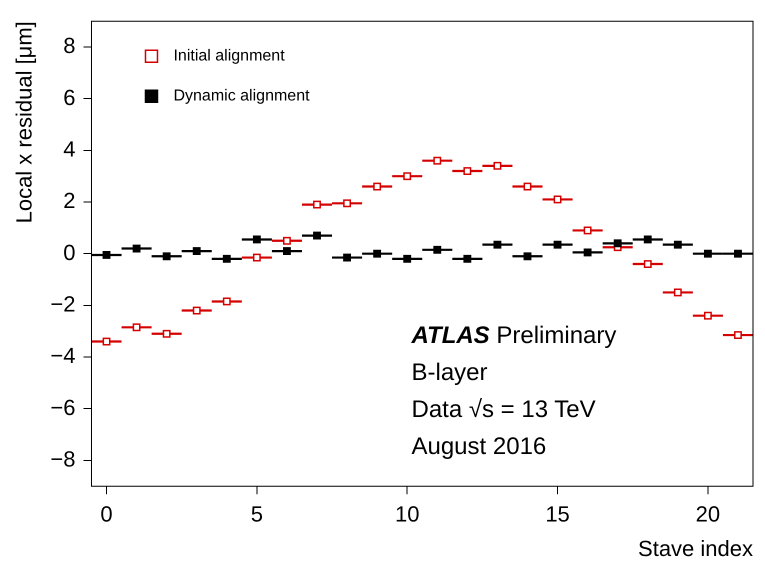  I want to click on annotation: August 2016, so click(478, 446).